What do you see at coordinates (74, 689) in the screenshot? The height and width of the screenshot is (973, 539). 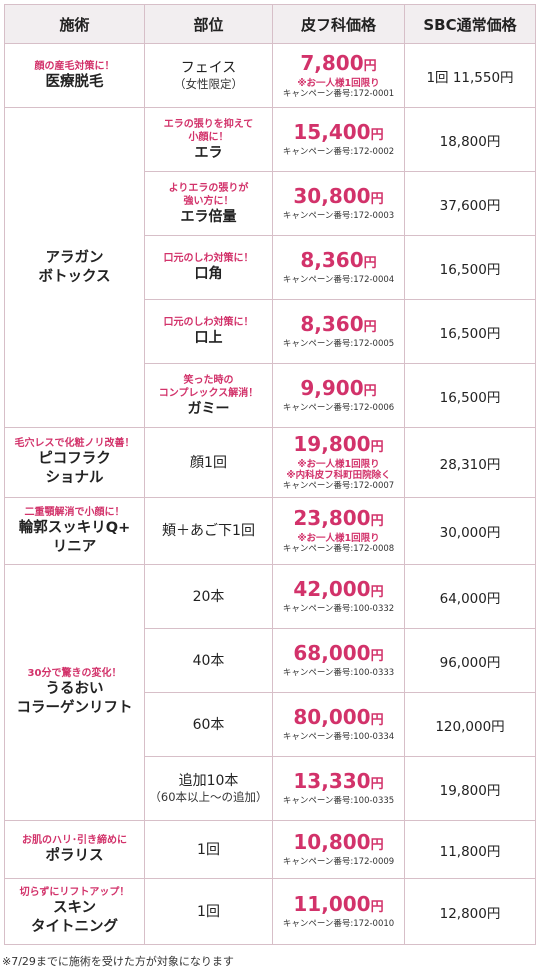 I see `treatment-name: うるおい` at bounding box center [74, 689].